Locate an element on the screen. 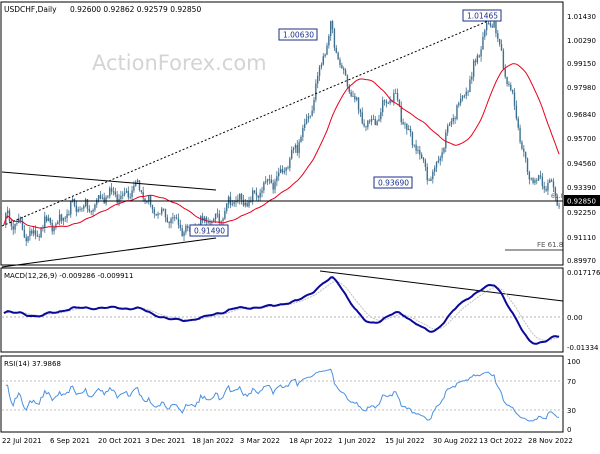 The width and height of the screenshot is (600, 454). macd-tick: 0.017176 is located at coordinates (583, 273).